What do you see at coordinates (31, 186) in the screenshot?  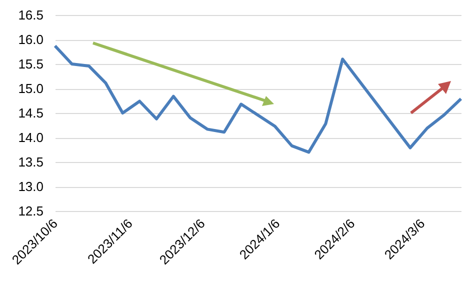 I see `y-tick-label: 13.0` at bounding box center [31, 186].